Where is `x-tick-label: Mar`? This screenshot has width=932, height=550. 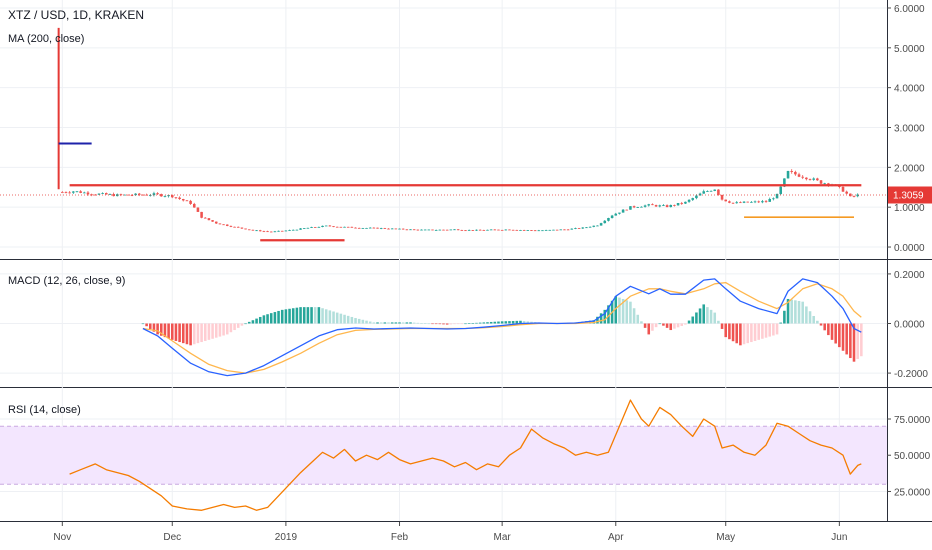
x-tick-label: Mar is located at coordinates (503, 537).